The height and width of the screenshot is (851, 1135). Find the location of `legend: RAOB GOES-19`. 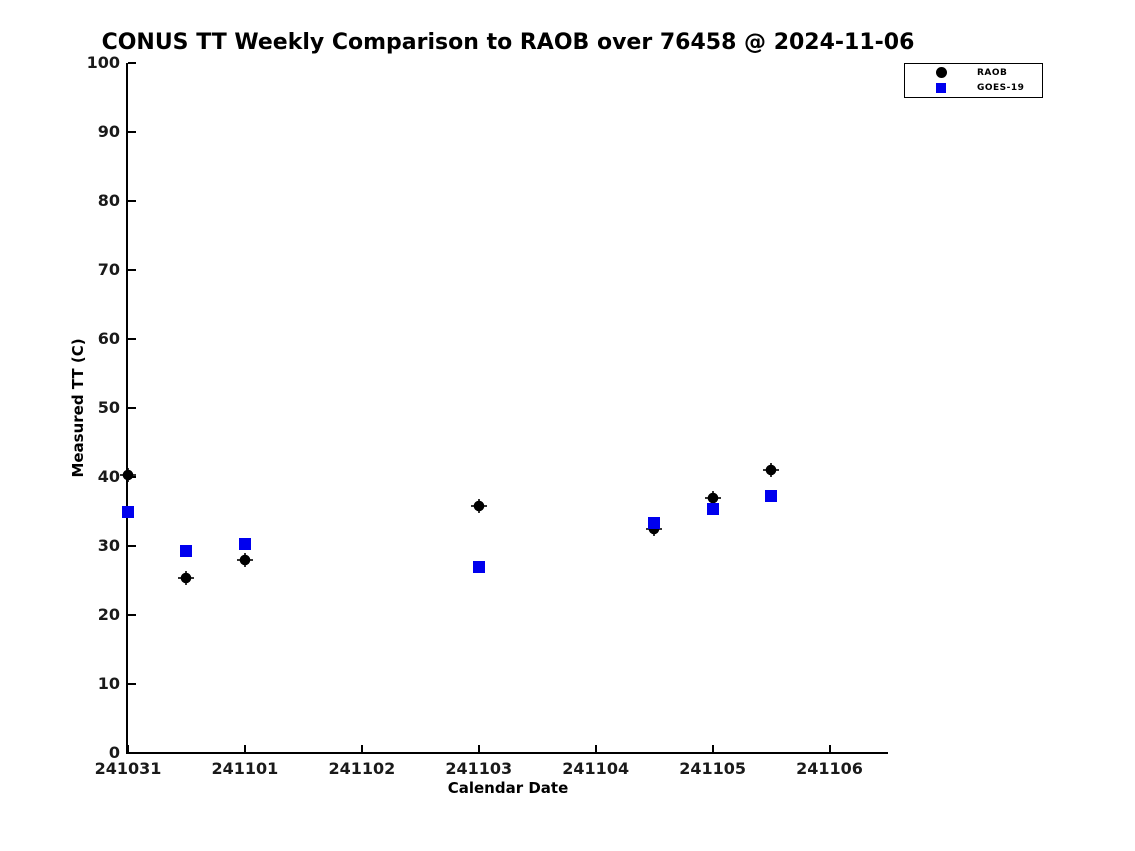

legend: RAOB GOES-19 is located at coordinates (973, 80).